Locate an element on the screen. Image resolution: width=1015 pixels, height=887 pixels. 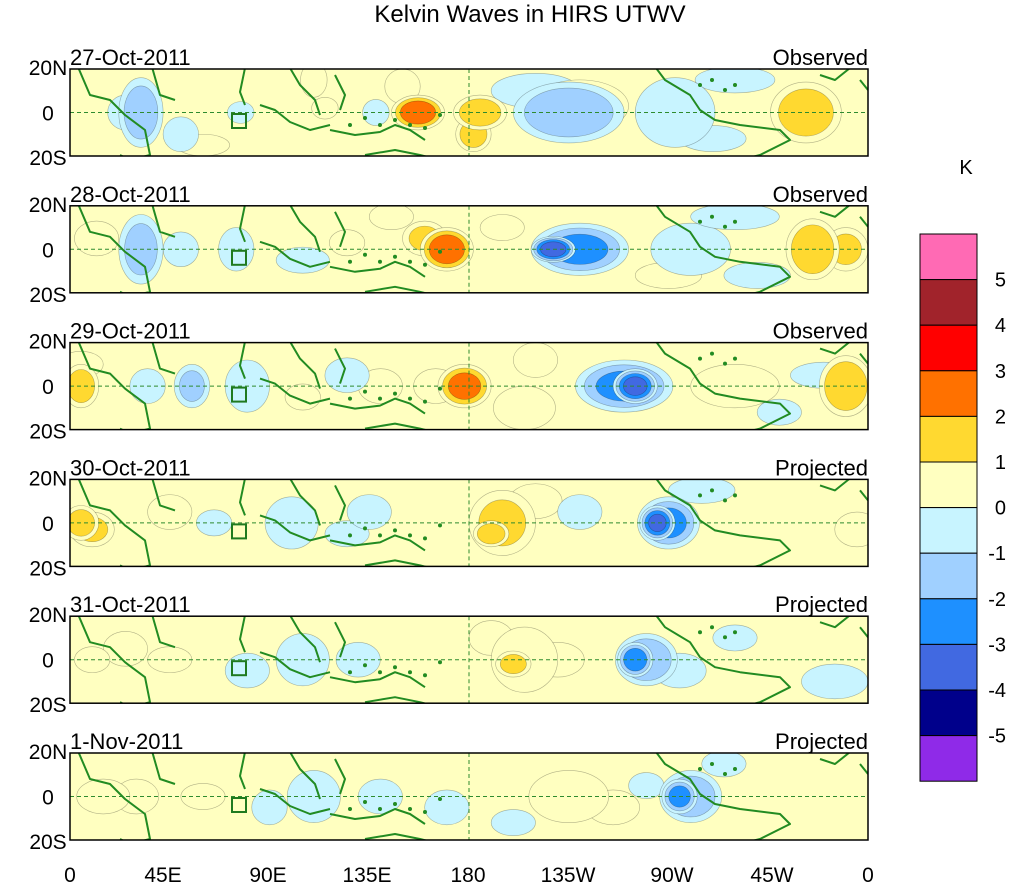
map-panel: 29-Oct-2011 Observed 20N 0 20S is located at coordinates (449, 381).